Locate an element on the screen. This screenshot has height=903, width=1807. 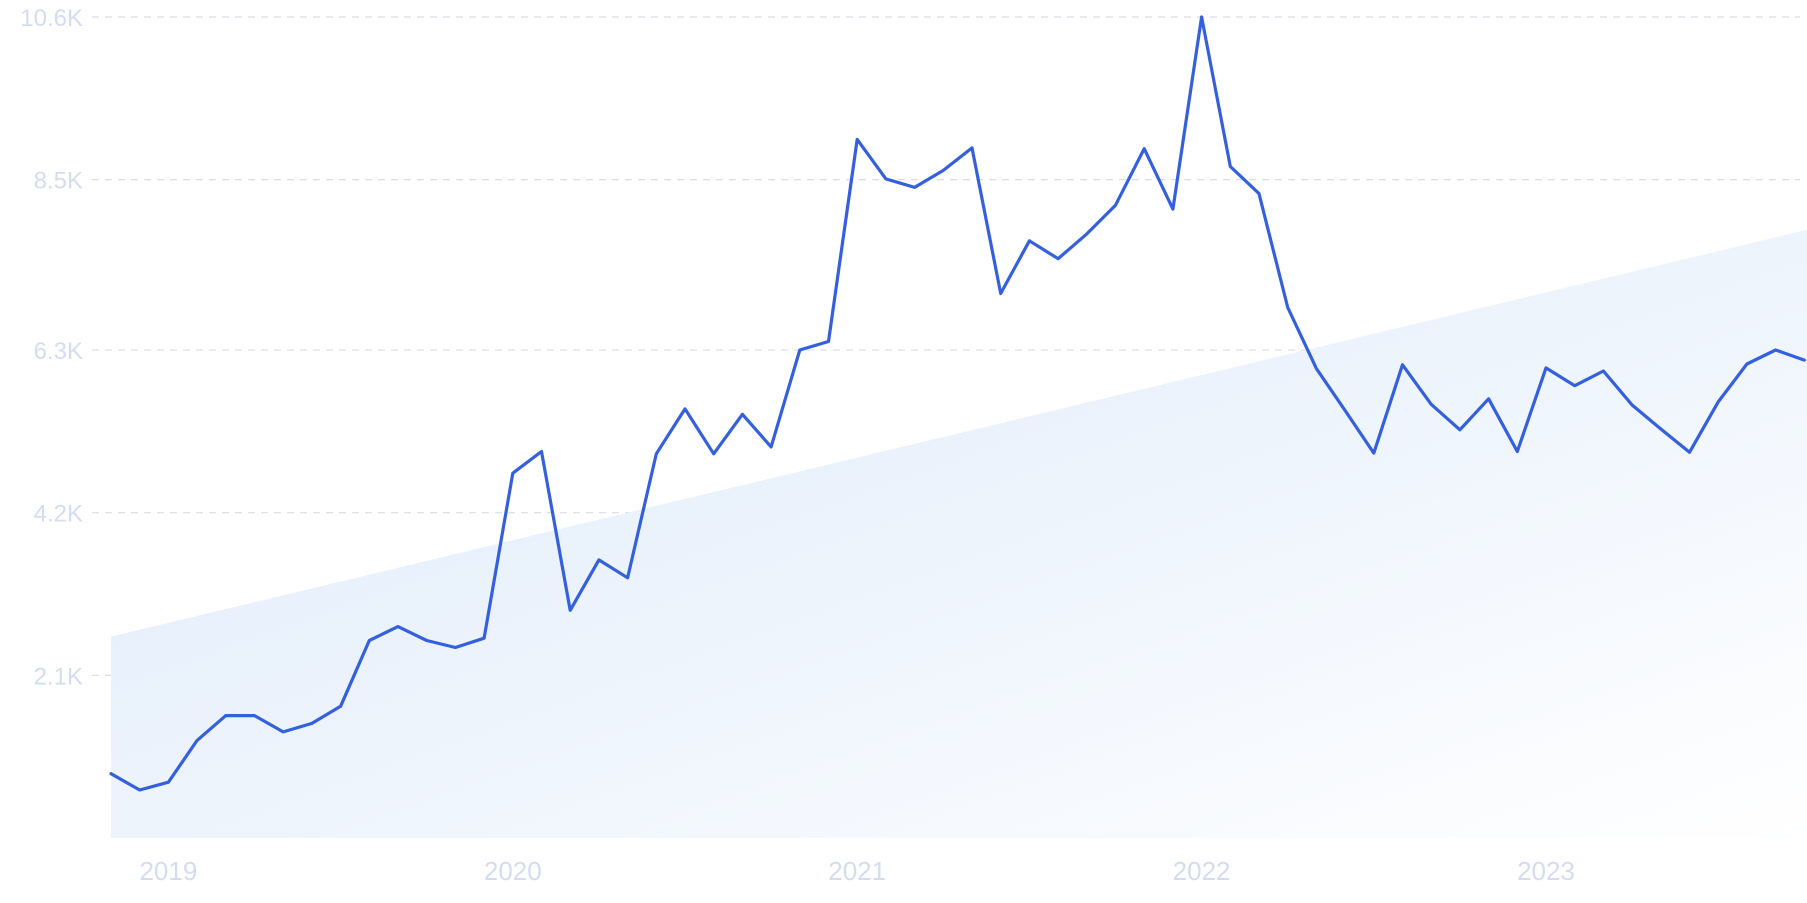
y-axis-ticks: 2.1K 4.2K 6.3K 8.5K 10.6K is located at coordinates (51, 347).